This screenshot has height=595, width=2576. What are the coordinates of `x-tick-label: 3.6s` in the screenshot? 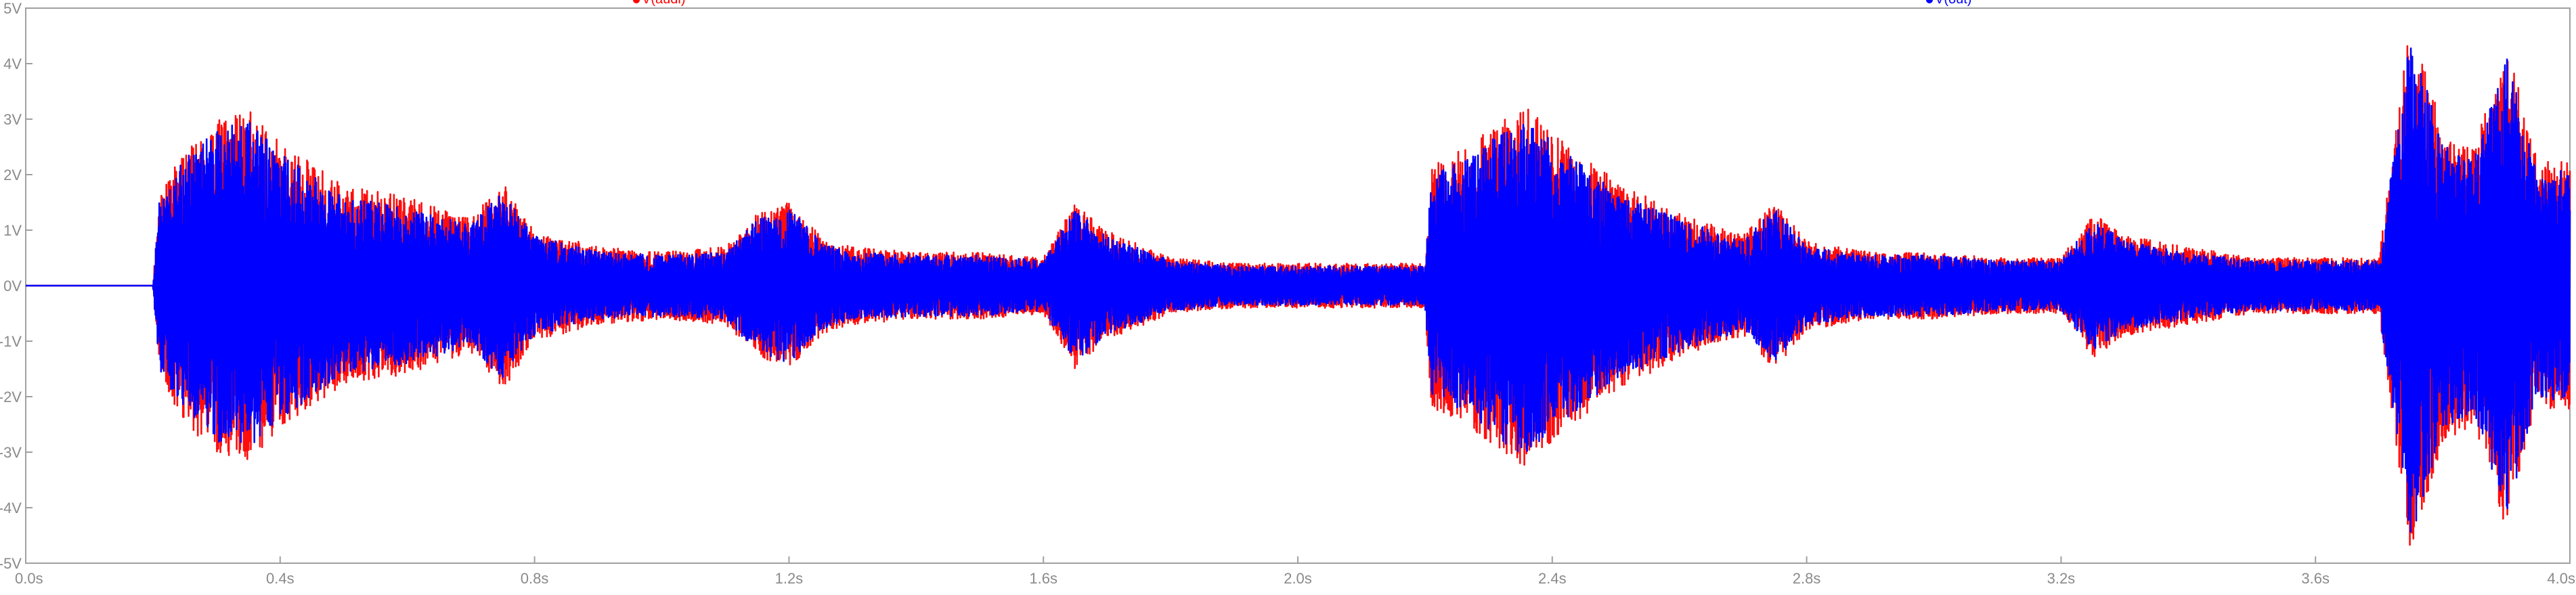 It's located at (2315, 578).